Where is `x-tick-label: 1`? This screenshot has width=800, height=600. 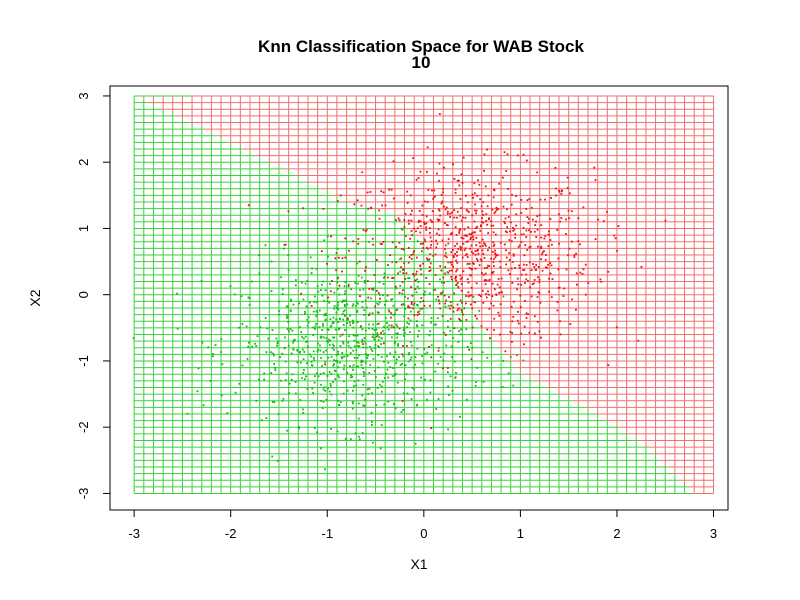
x-tick-label: 1 is located at coordinates (520, 533).